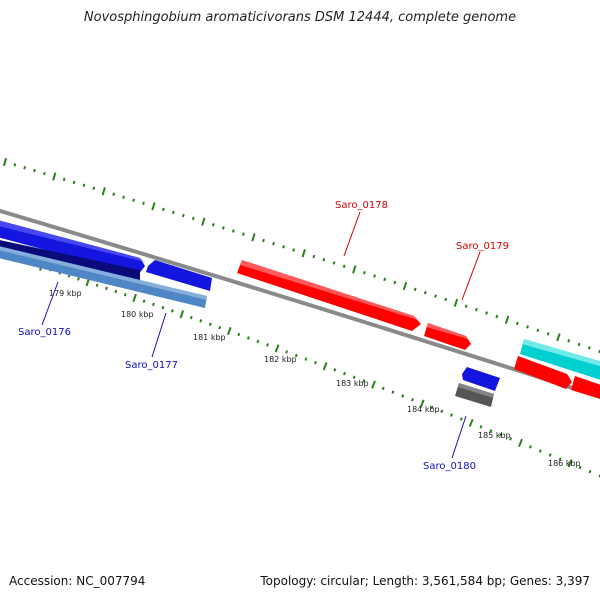 This screenshot has width=600, height=600. Describe the element at coordinates (179, 275) in the screenshot. I see `gene-saro-0177-head` at that location.